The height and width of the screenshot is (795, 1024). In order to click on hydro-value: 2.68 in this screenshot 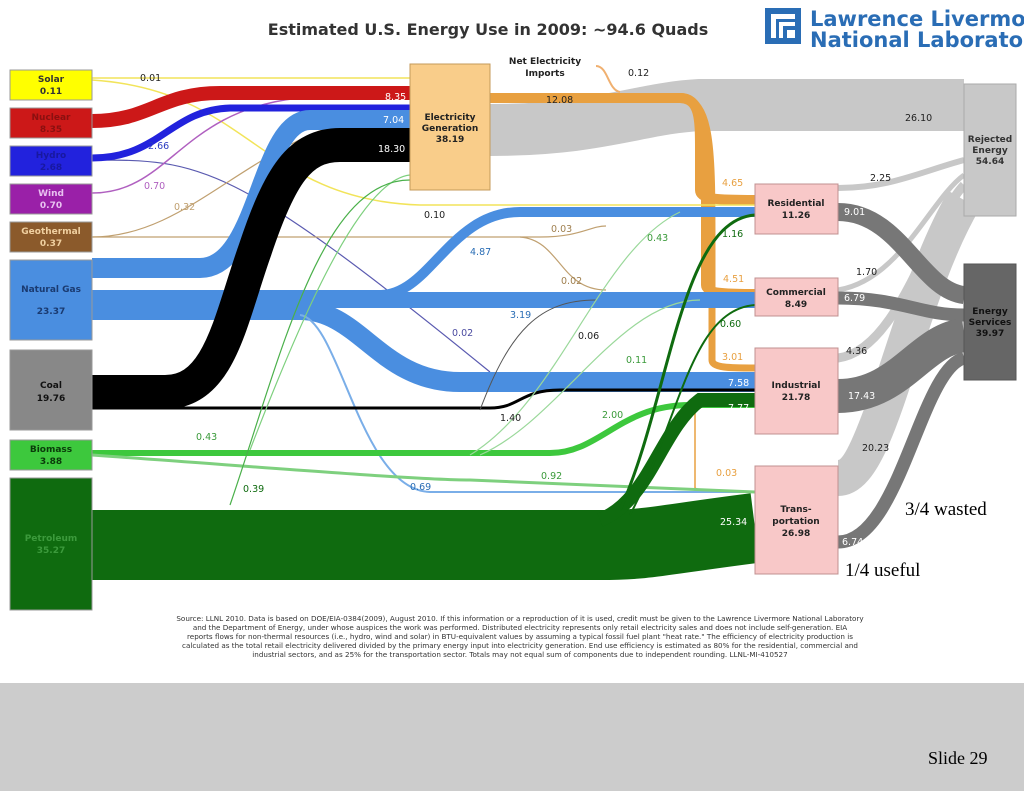, I will do `click(51, 168)`.